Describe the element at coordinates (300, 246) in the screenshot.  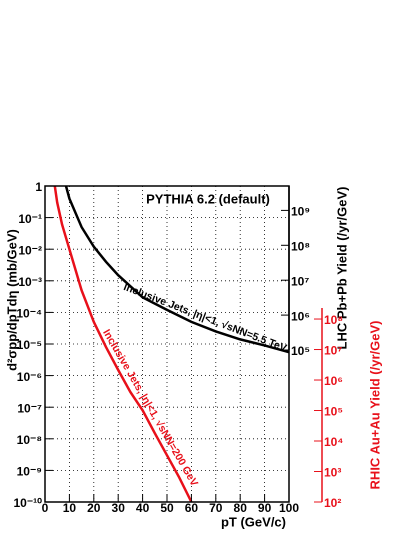
I see `y2-tick-label: 10⁸` at that location.